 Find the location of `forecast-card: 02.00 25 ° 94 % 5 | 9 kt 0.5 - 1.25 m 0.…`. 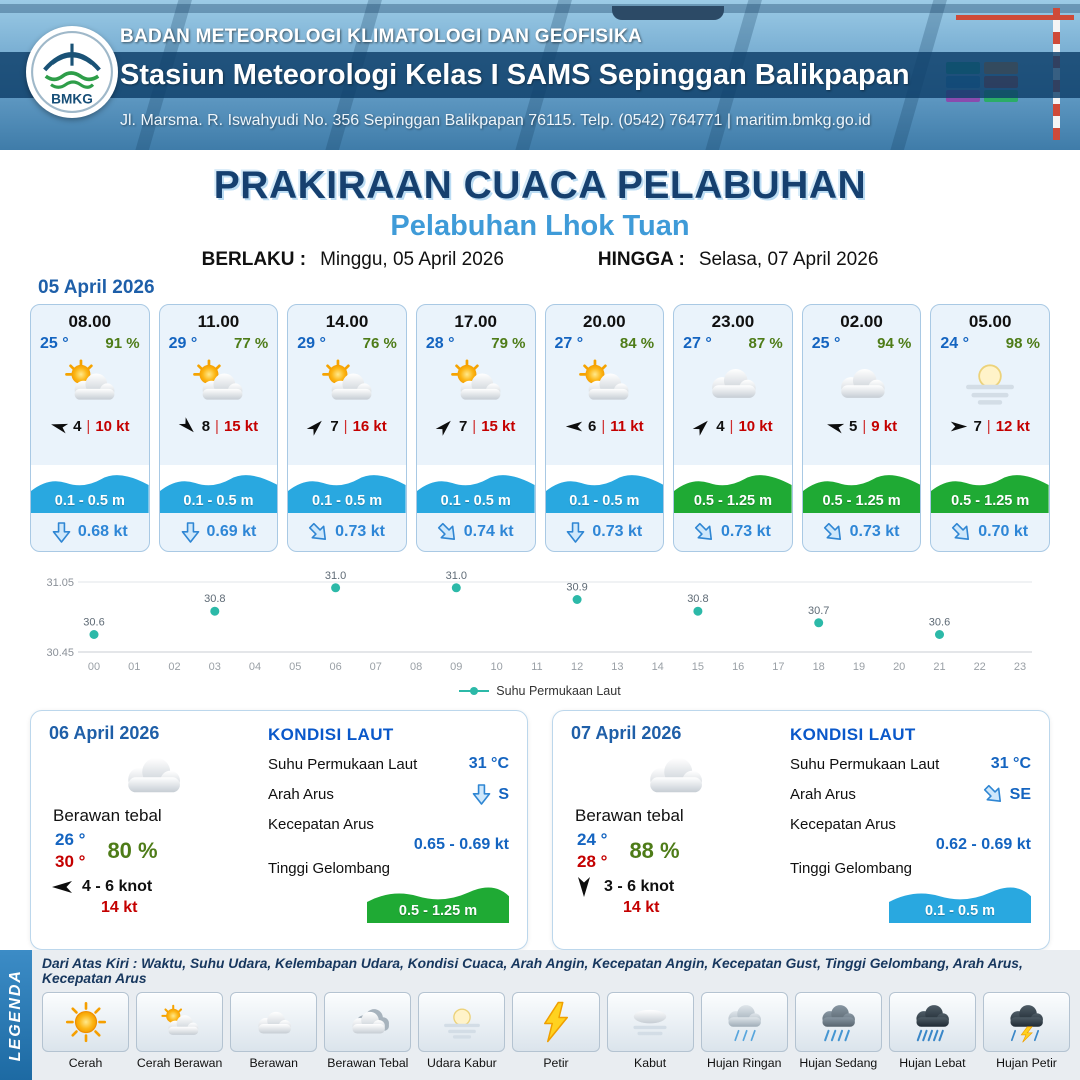

forecast-card: 02.00 25 ° 94 % 5 | 9 kt 0.5 - 1.25 m 0.… is located at coordinates (861, 428).